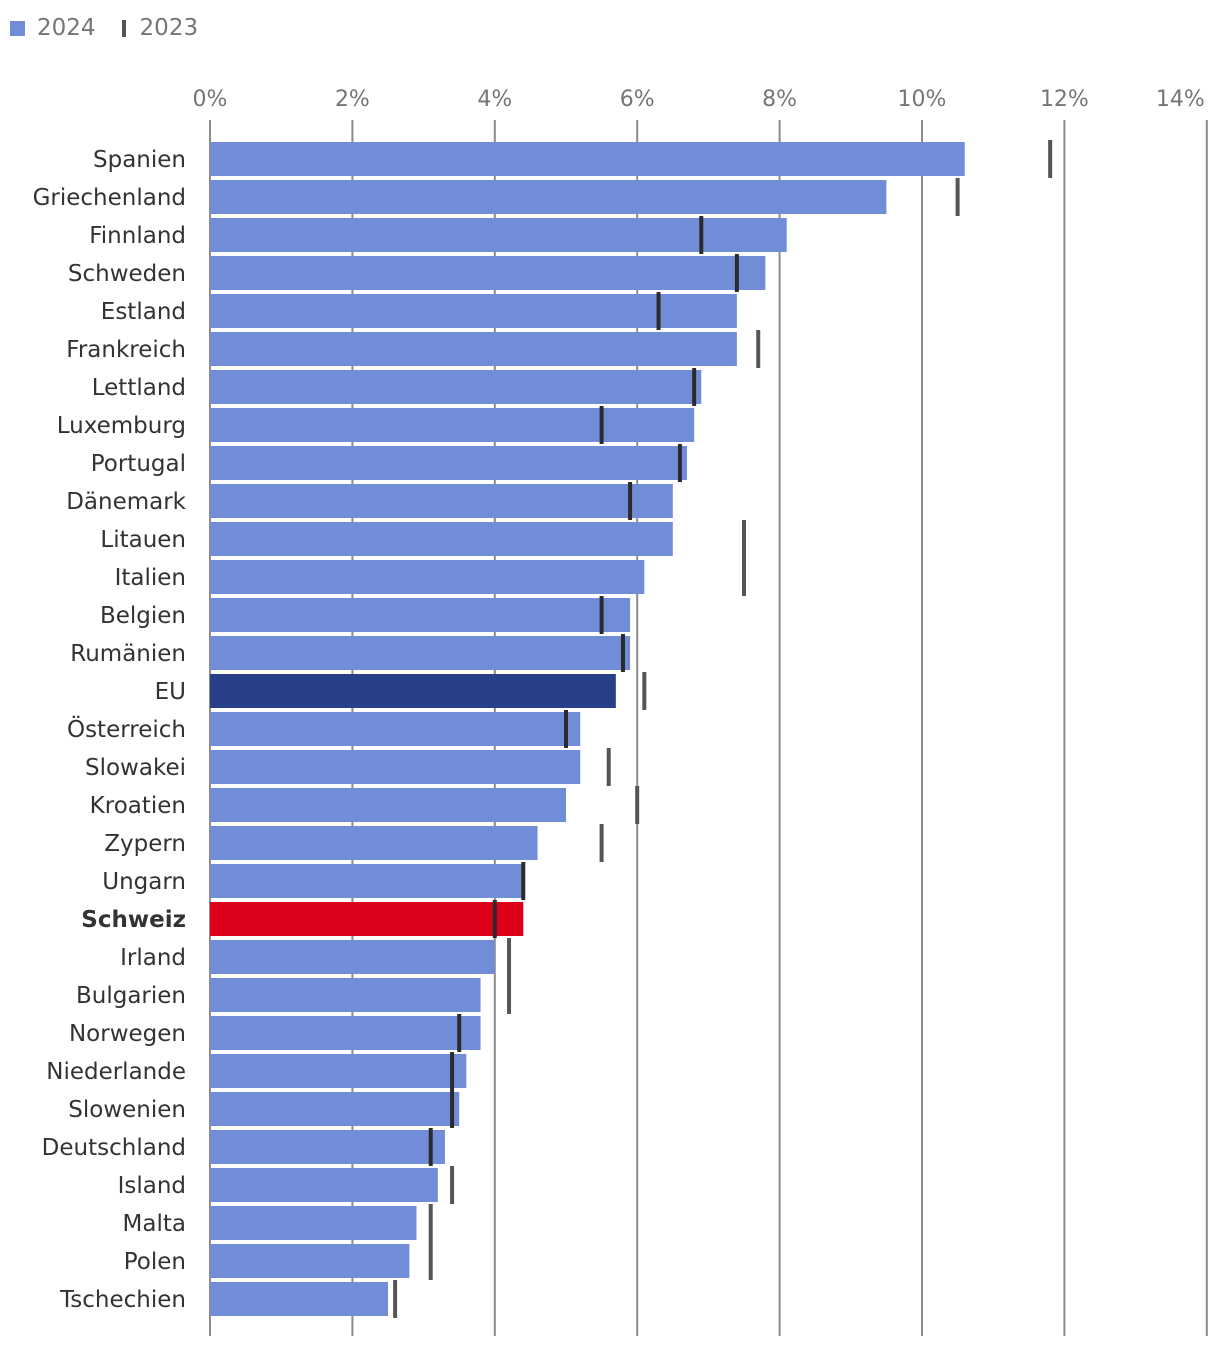  I want to click on category-label: Estland, so click(143, 312).